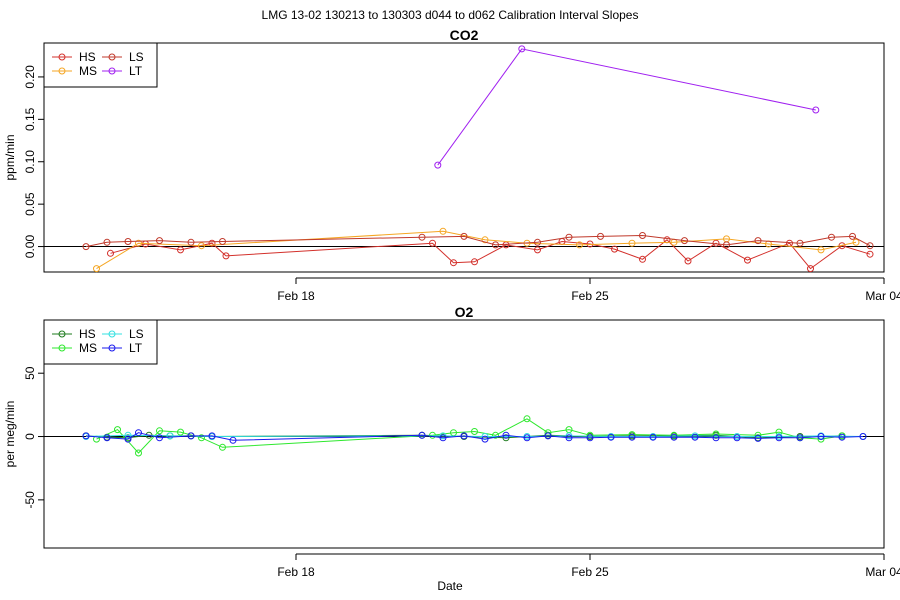 The image size is (900, 600). What do you see at coordinates (87, 57) in the screenshot?
I see `co2-legend-hs-label: HS` at bounding box center [87, 57].